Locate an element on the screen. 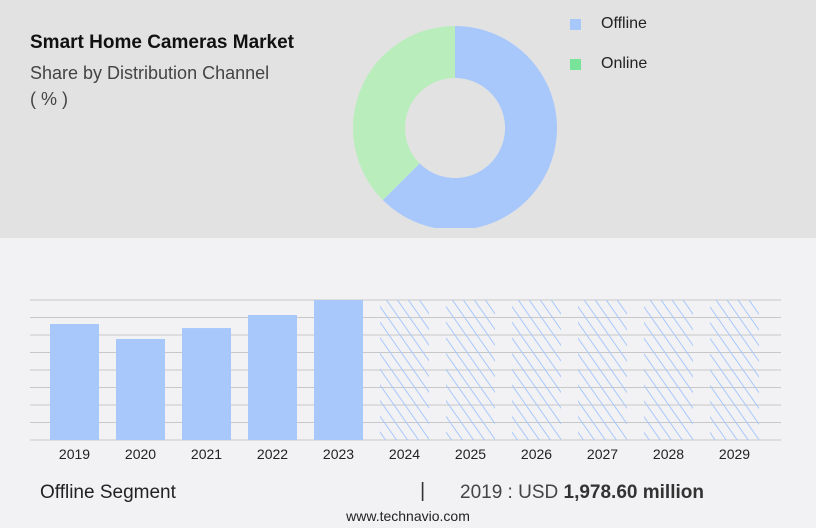 The image size is (816, 528). chart-unit: ( % ) is located at coordinates (49, 99).